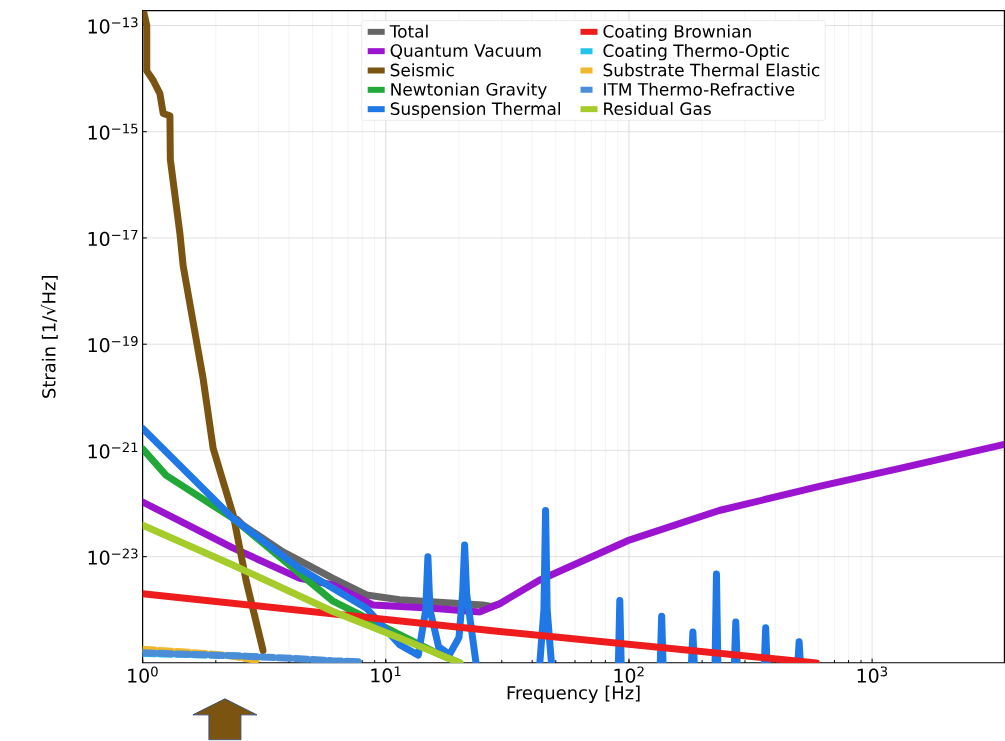  Describe the element at coordinates (629, 674) in the screenshot. I see `x-tick-label: 10$^{2}$` at that location.